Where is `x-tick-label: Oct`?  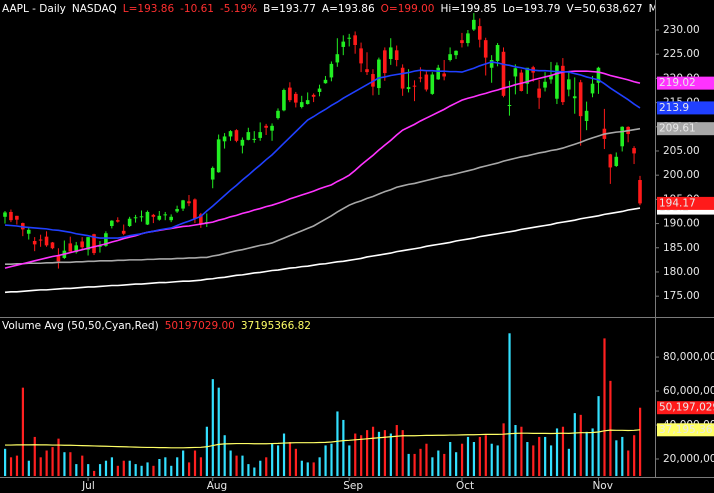 x-tick-label: Oct is located at coordinates (465, 486).